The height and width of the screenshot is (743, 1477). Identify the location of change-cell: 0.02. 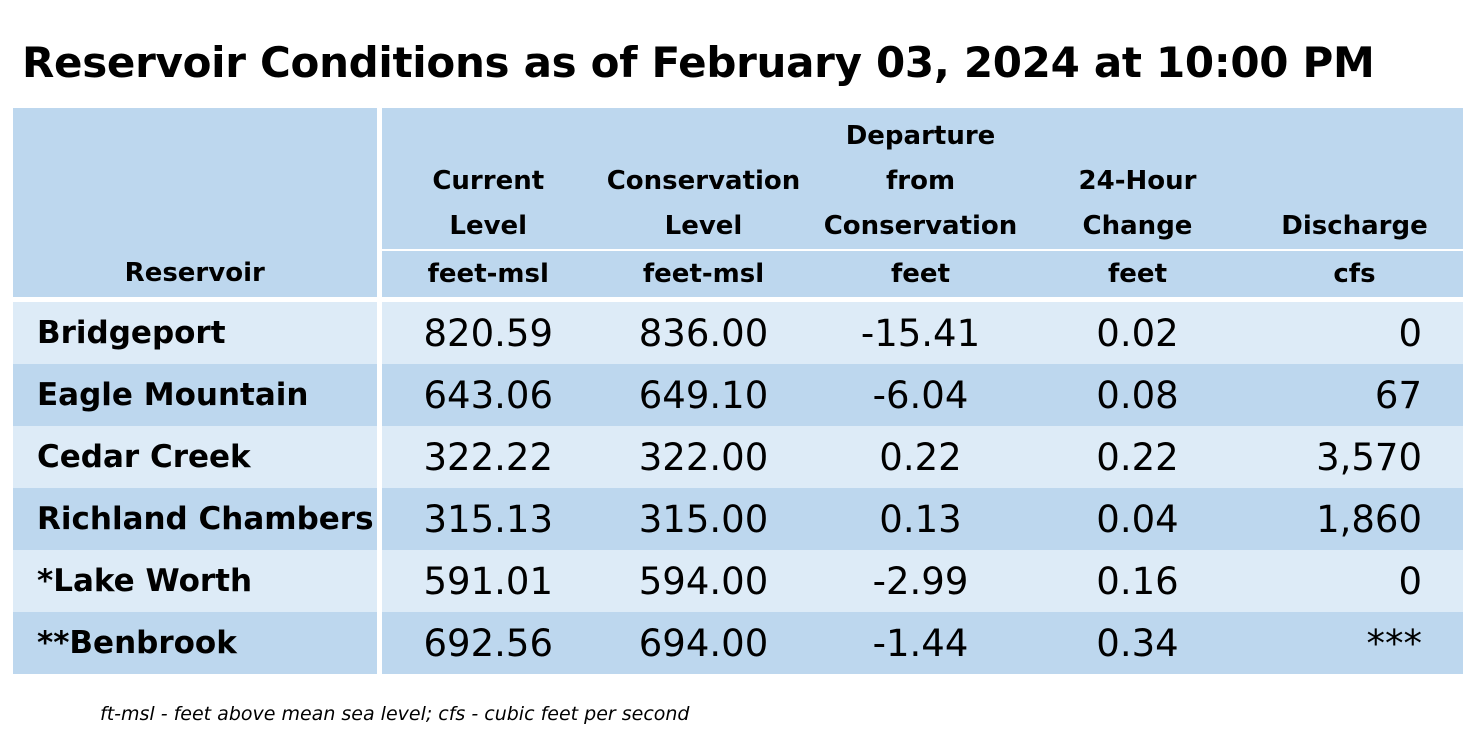
(1137, 331).